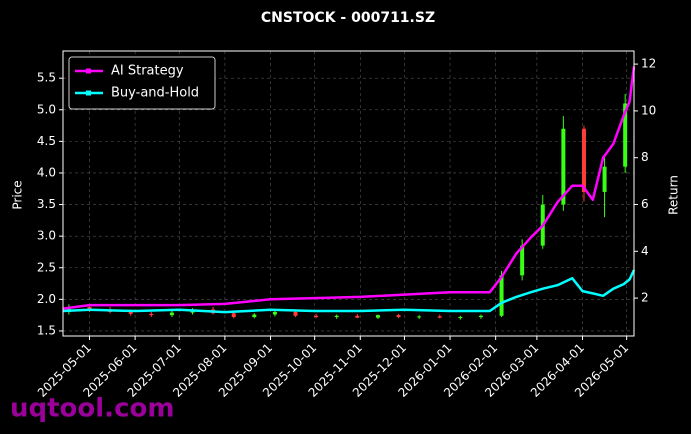 The height and width of the screenshot is (434, 691). What do you see at coordinates (349, 291) in the screenshot?
I see `return-line` at bounding box center [349, 291].